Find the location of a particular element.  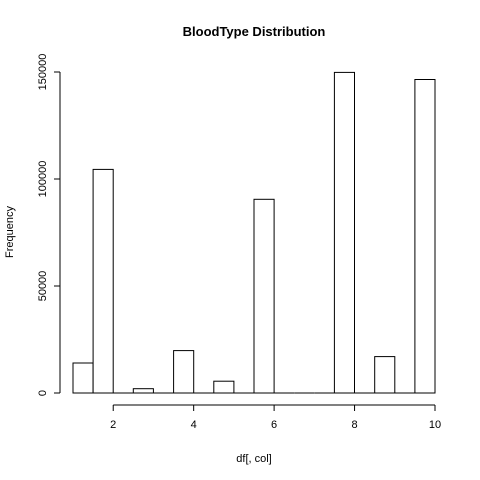

y-tick-label-50000: 50000 is located at coordinates (43, 286).